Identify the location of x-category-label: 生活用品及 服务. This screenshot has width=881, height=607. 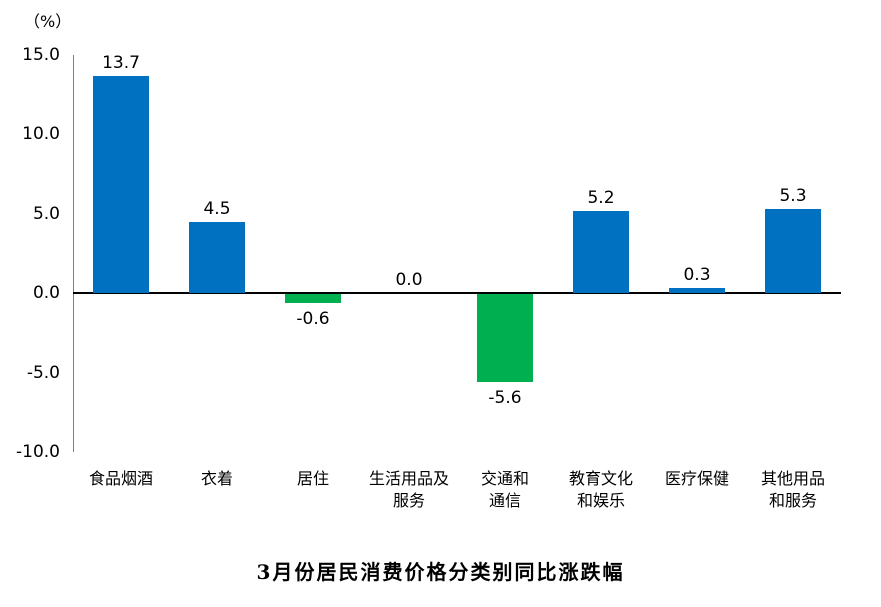
(408, 489).